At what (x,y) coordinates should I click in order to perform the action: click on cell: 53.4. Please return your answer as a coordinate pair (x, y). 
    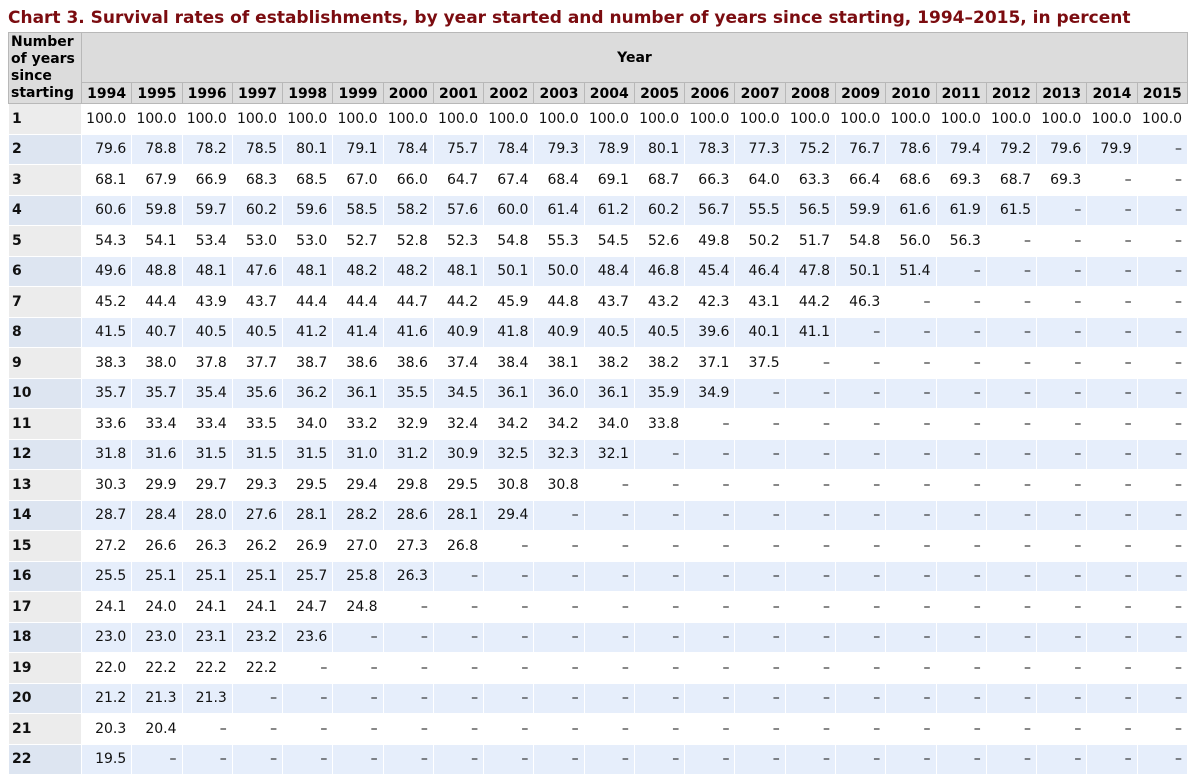
    Looking at the image, I should click on (207, 241).